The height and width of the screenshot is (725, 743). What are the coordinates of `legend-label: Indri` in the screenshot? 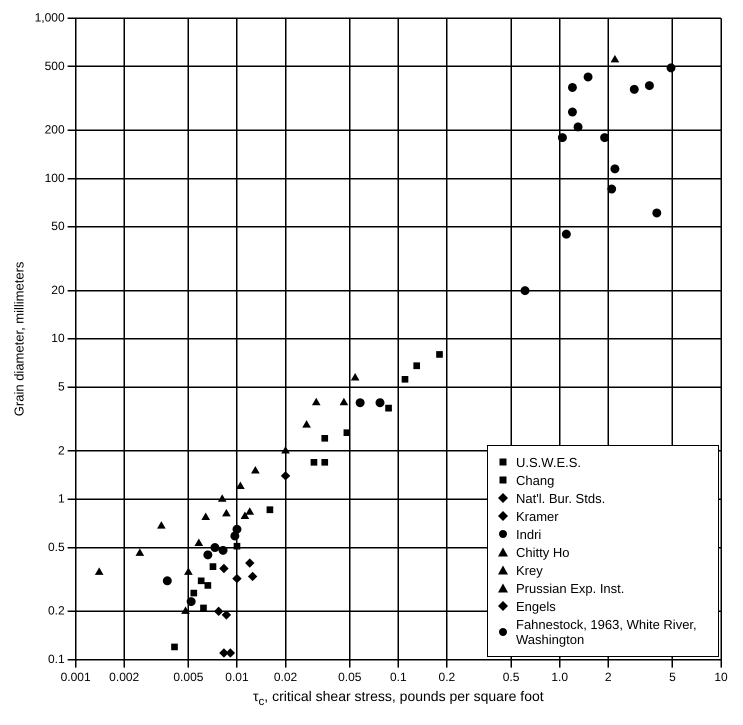 It's located at (529, 534).